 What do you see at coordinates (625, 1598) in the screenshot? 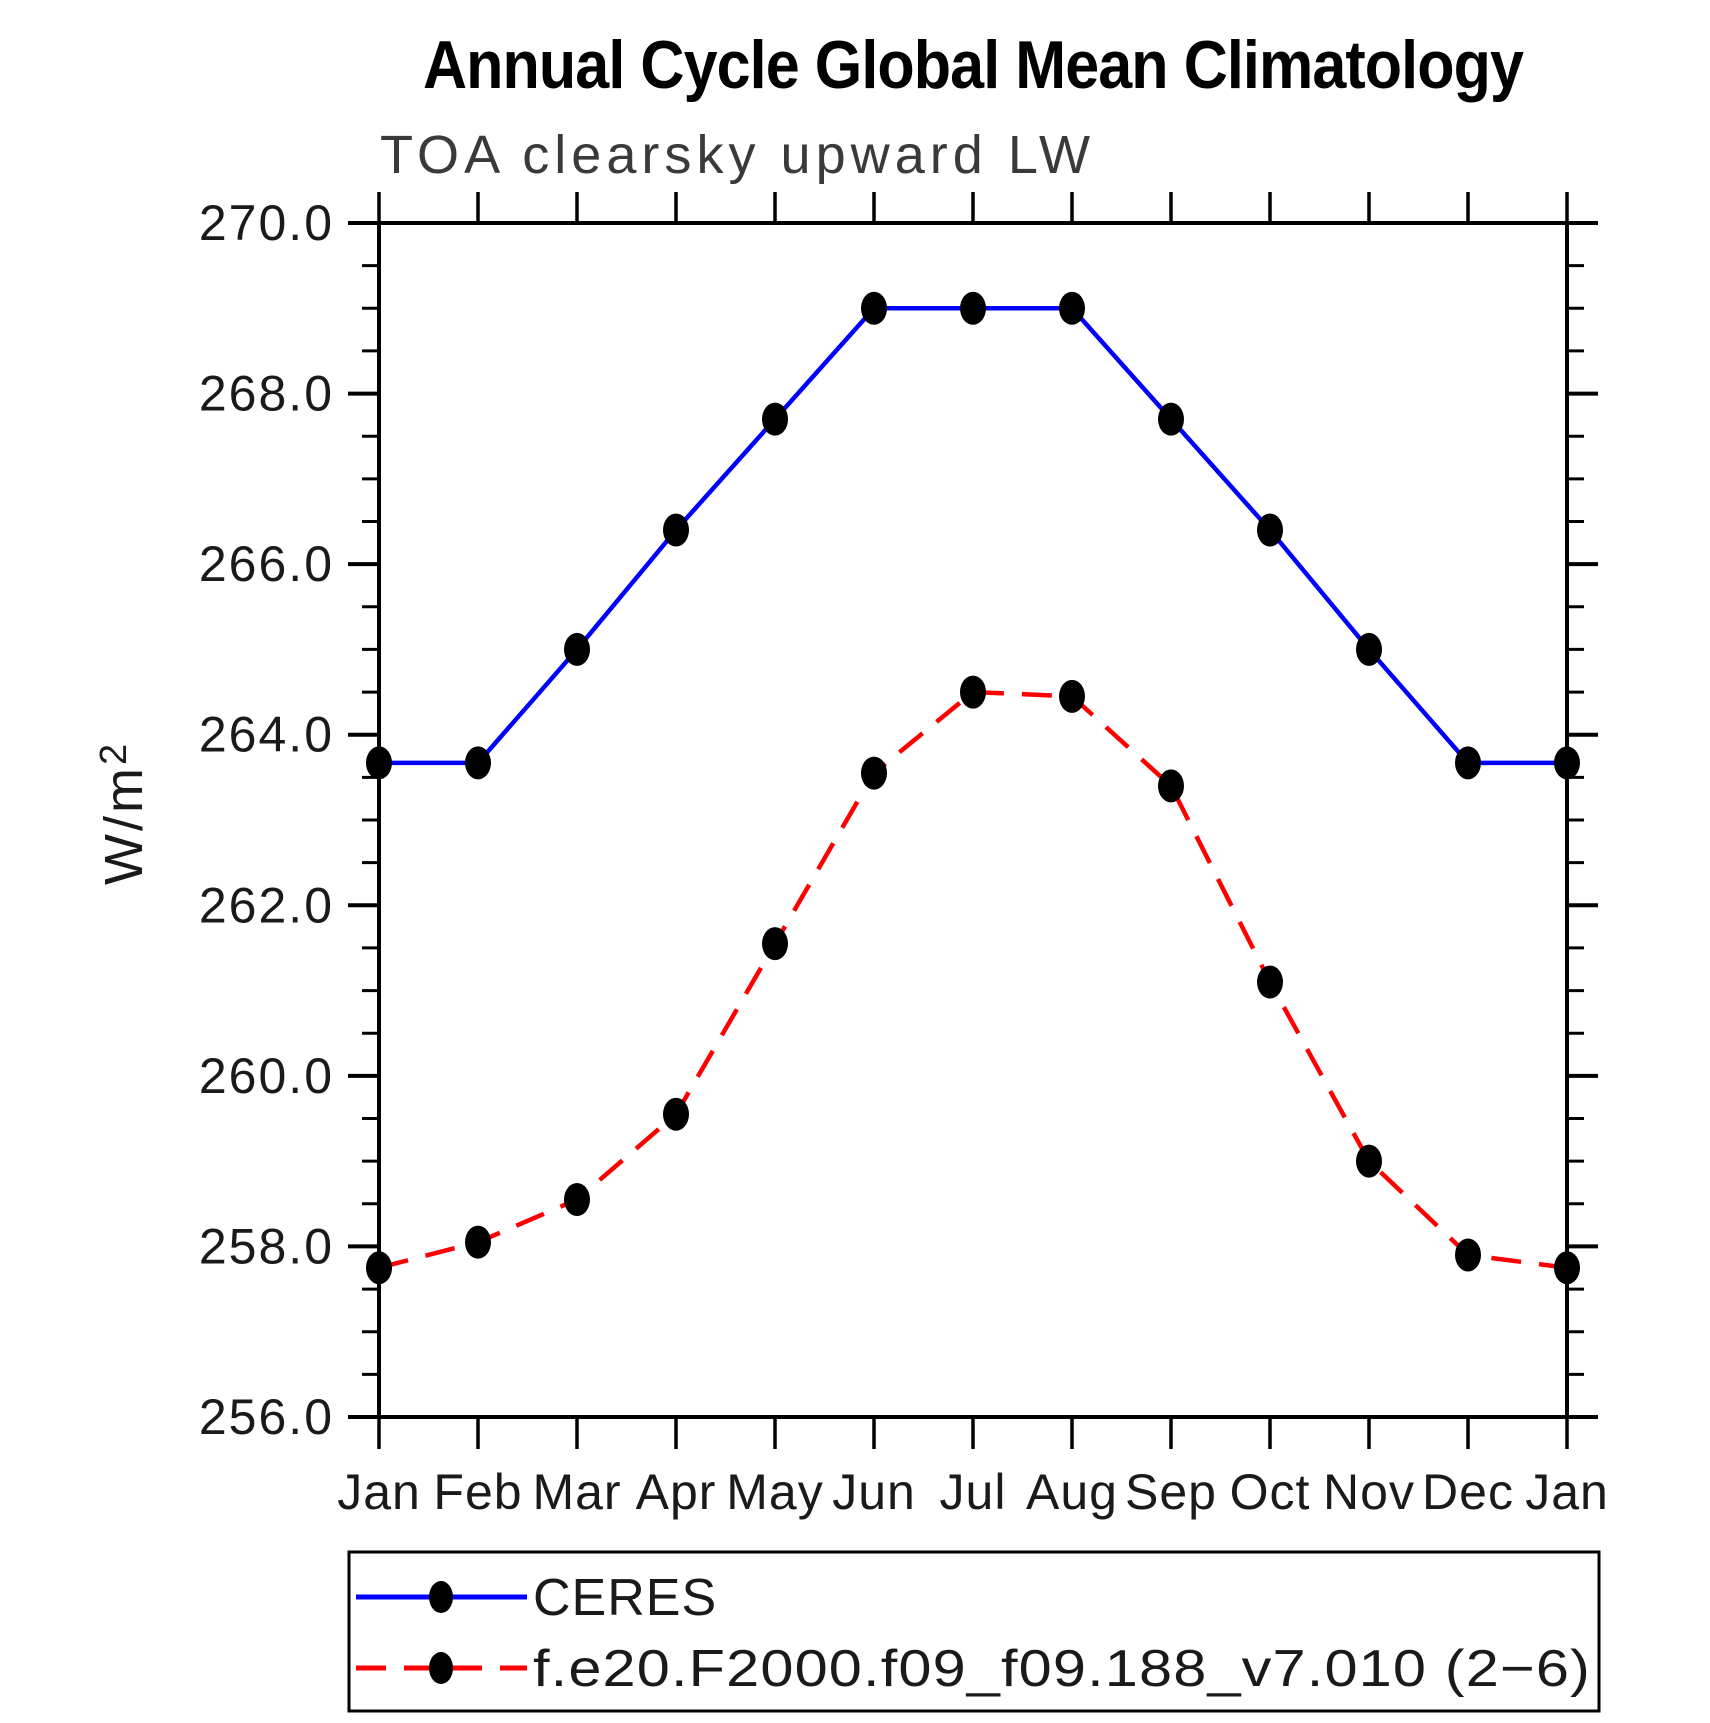
I see `legend-label-ceres: CERES` at bounding box center [625, 1598].